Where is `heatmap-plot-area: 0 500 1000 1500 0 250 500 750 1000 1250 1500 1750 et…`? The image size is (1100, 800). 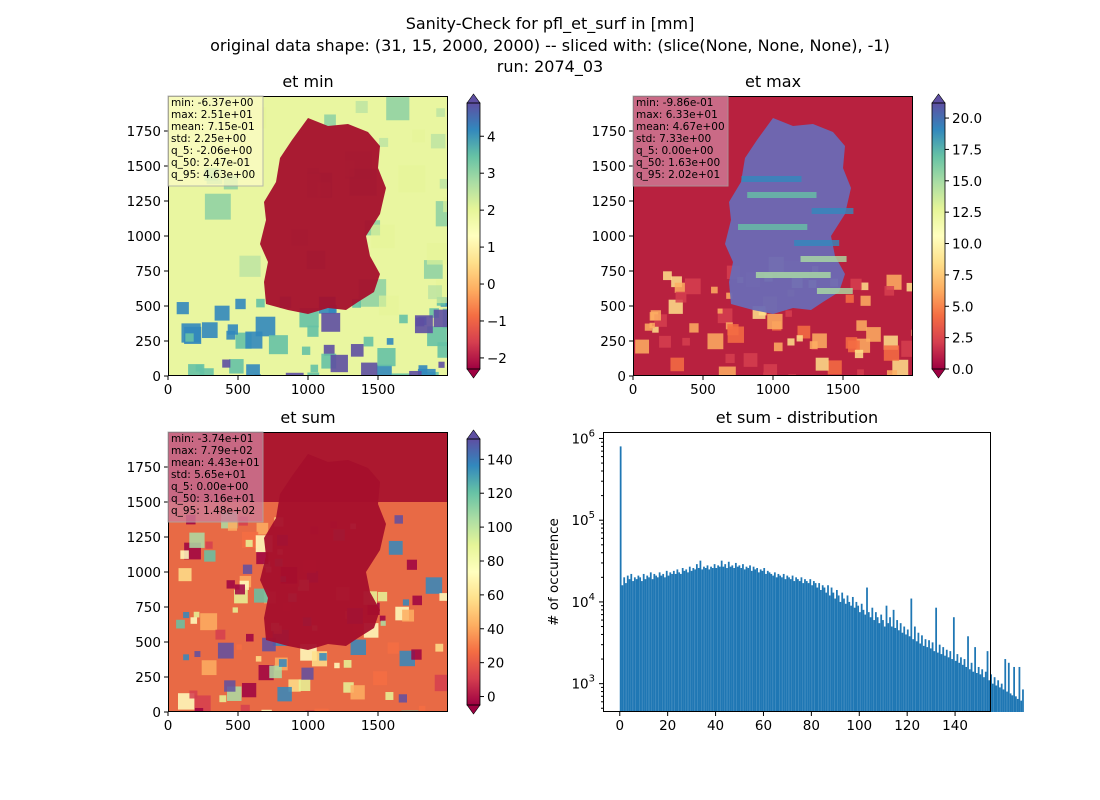 heatmap-plot-area: 0 500 1000 1500 0 250 500 750 1000 1250 1500 1750 et… is located at coordinates (287, 235).